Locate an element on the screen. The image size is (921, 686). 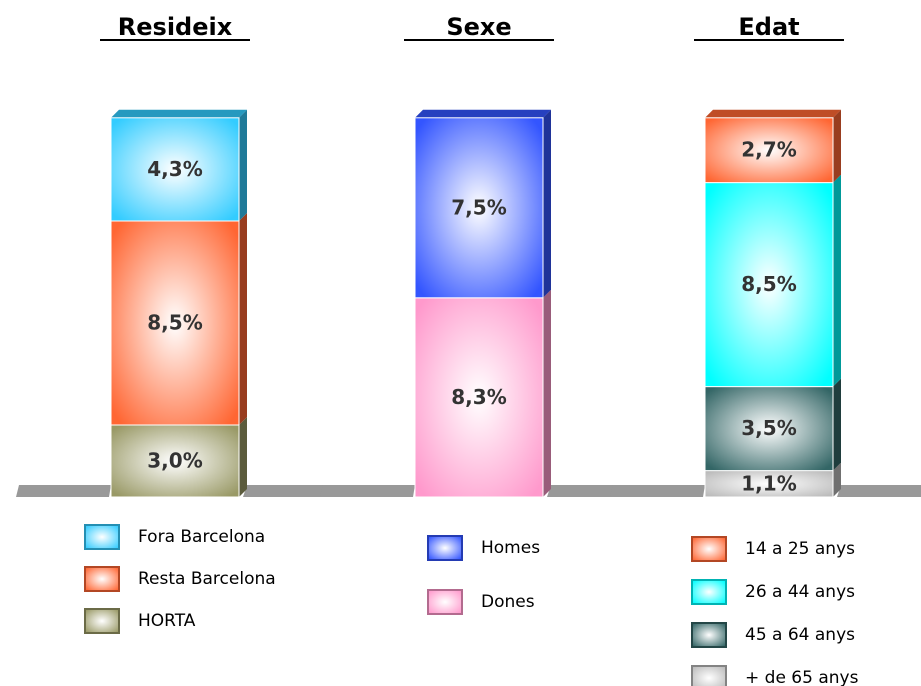
chart-title: Edat is located at coordinates (768, 27).